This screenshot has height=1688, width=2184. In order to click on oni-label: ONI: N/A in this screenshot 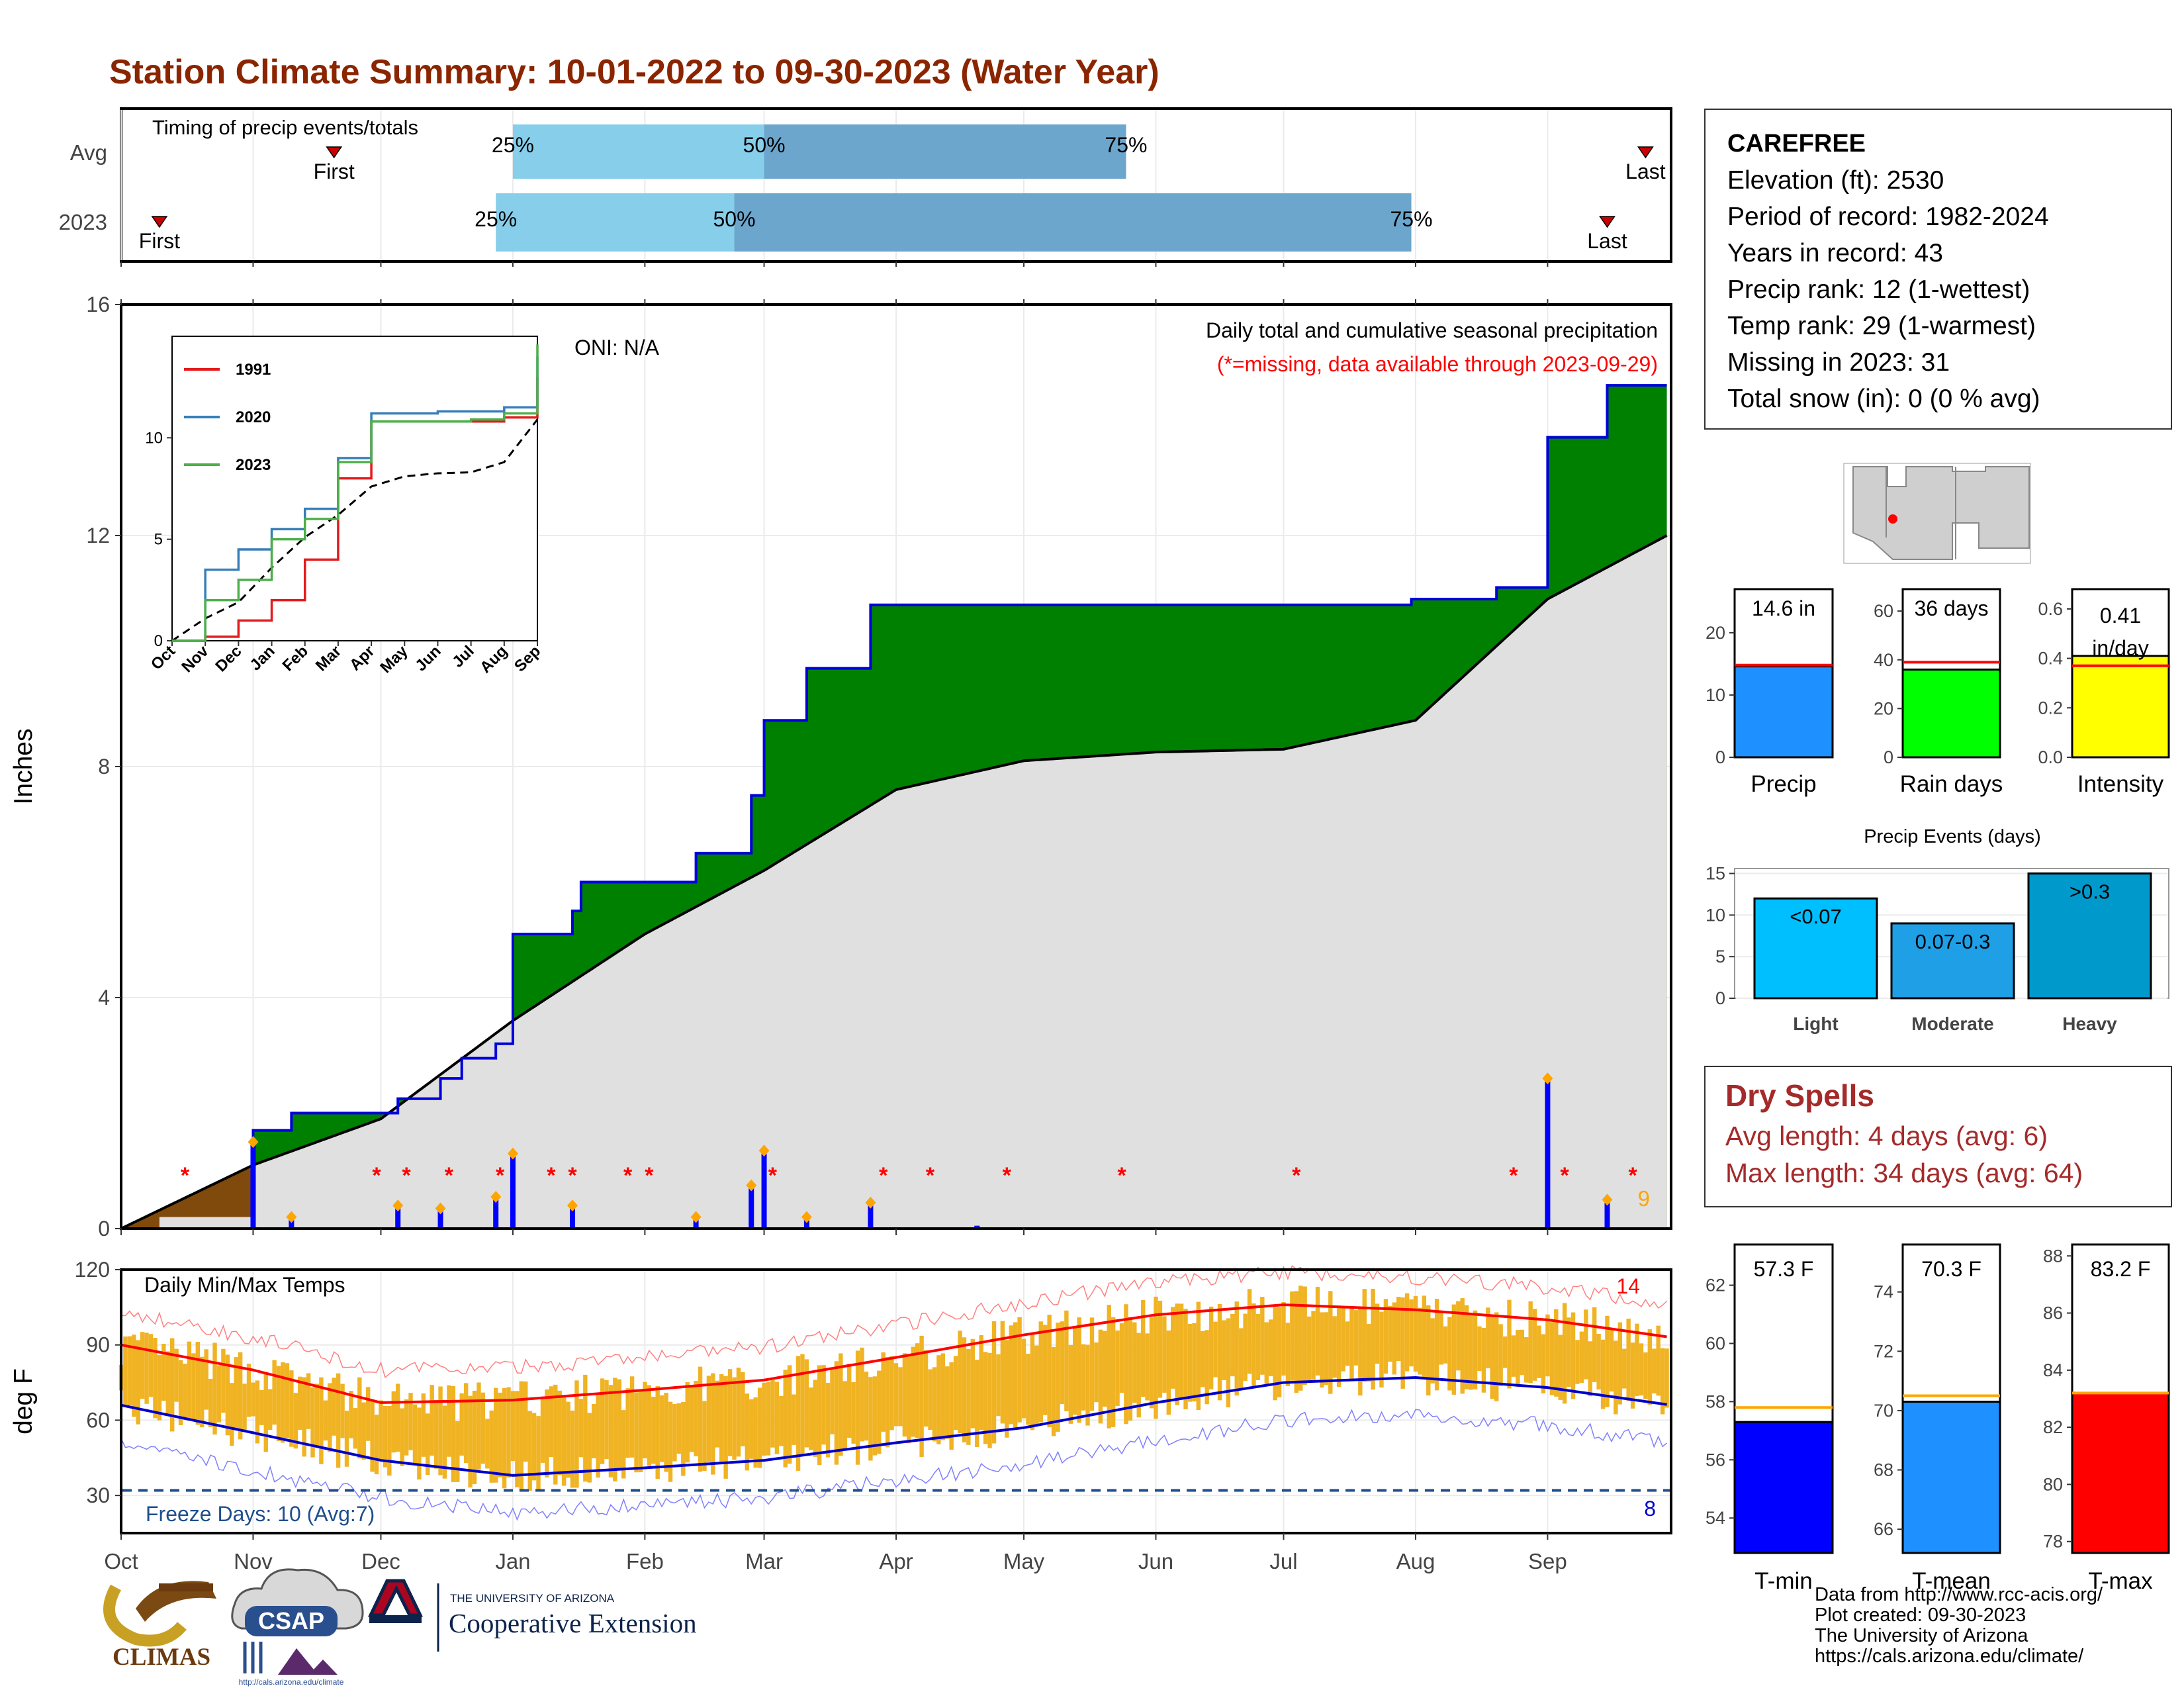, I will do `click(617, 347)`.